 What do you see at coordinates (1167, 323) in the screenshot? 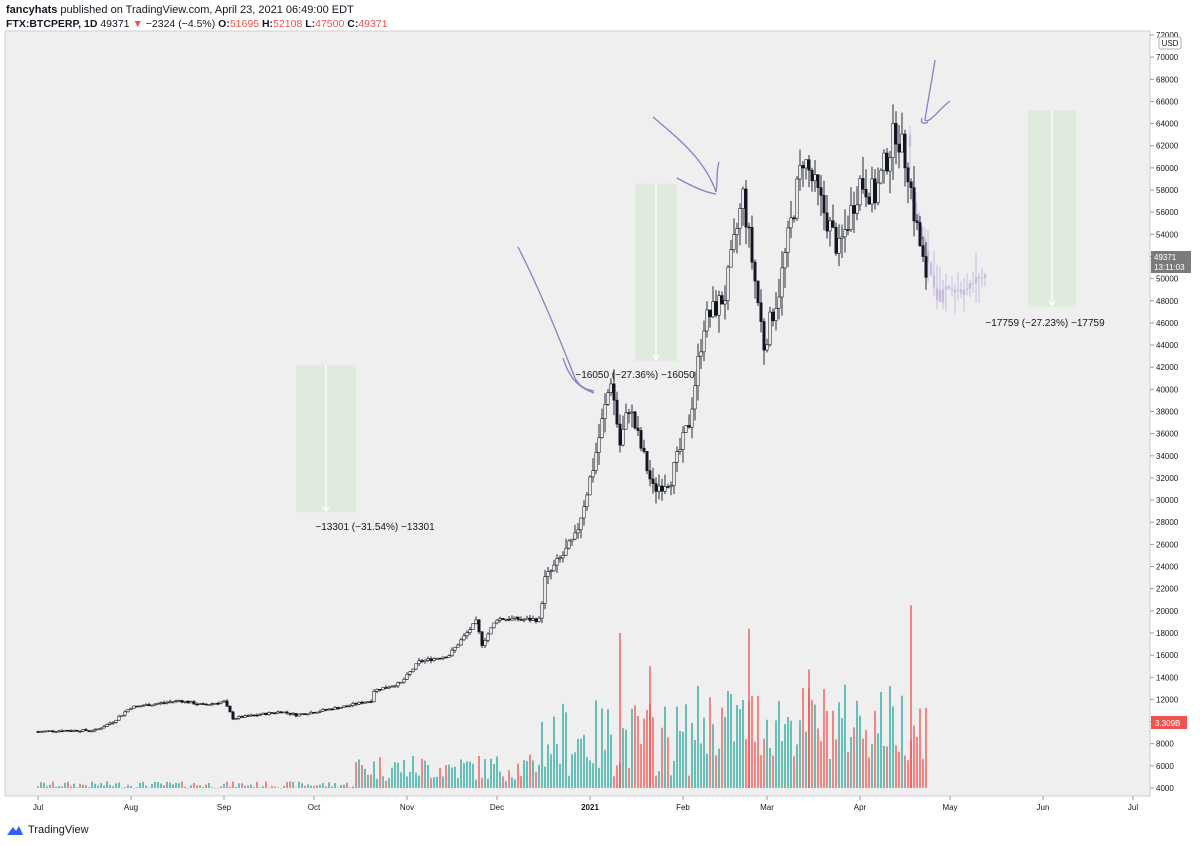
I see `price-tick-label: 46000` at bounding box center [1167, 323].